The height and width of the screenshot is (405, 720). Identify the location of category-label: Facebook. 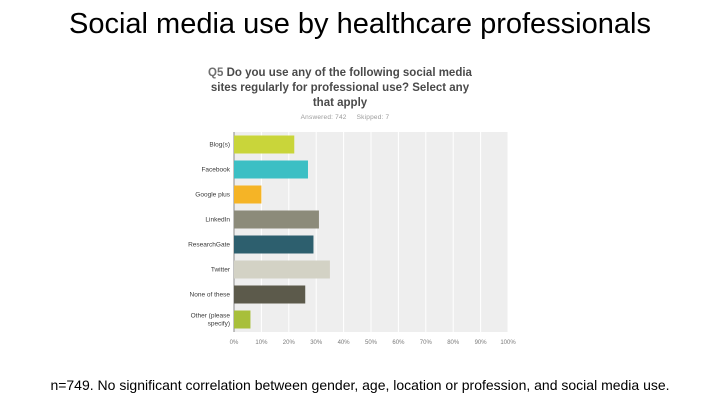
(215, 170).